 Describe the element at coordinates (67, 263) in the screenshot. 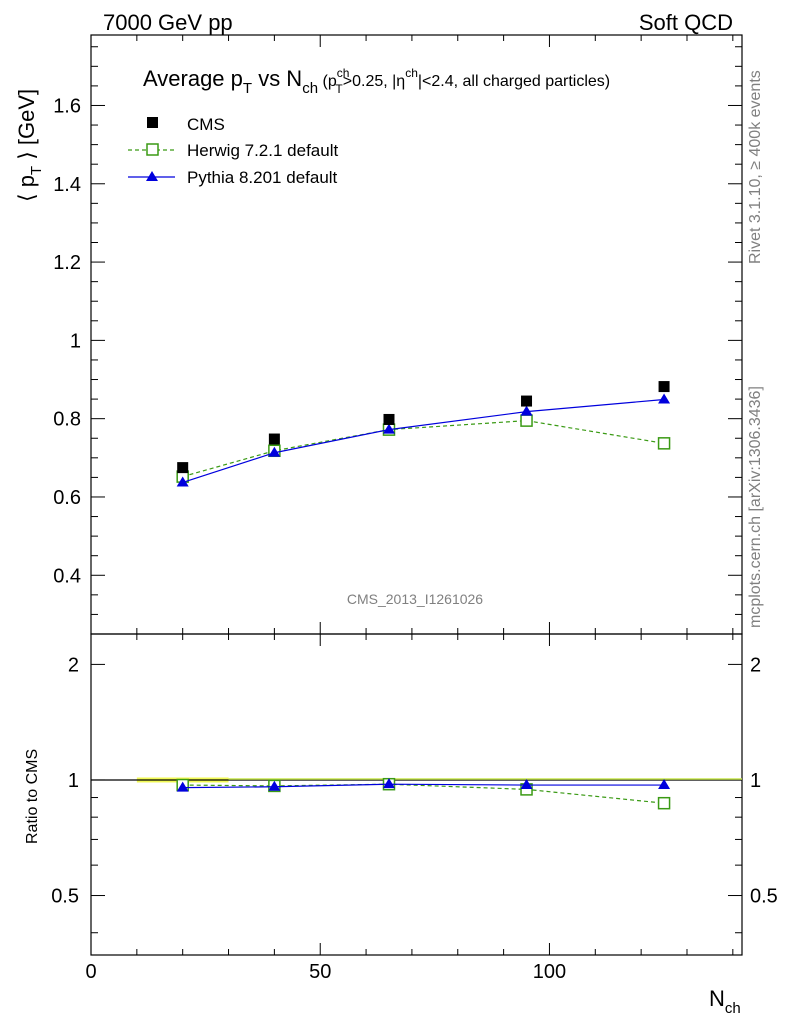

I see `y-tick-label: 1.2` at that location.